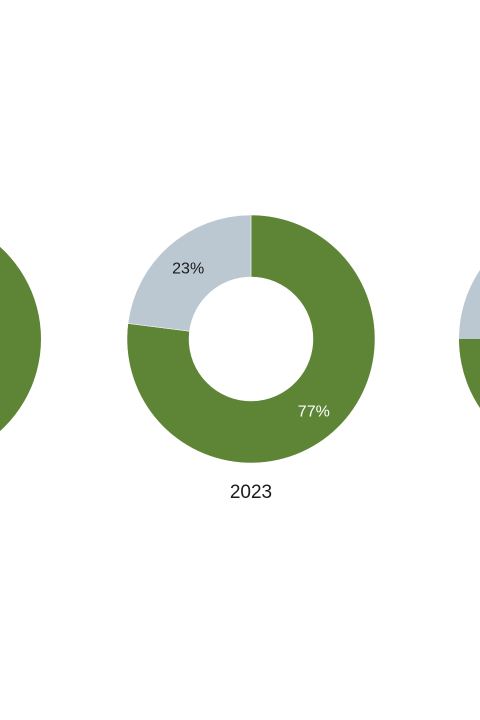  I want to click on donut-title: 2023, so click(251, 492).